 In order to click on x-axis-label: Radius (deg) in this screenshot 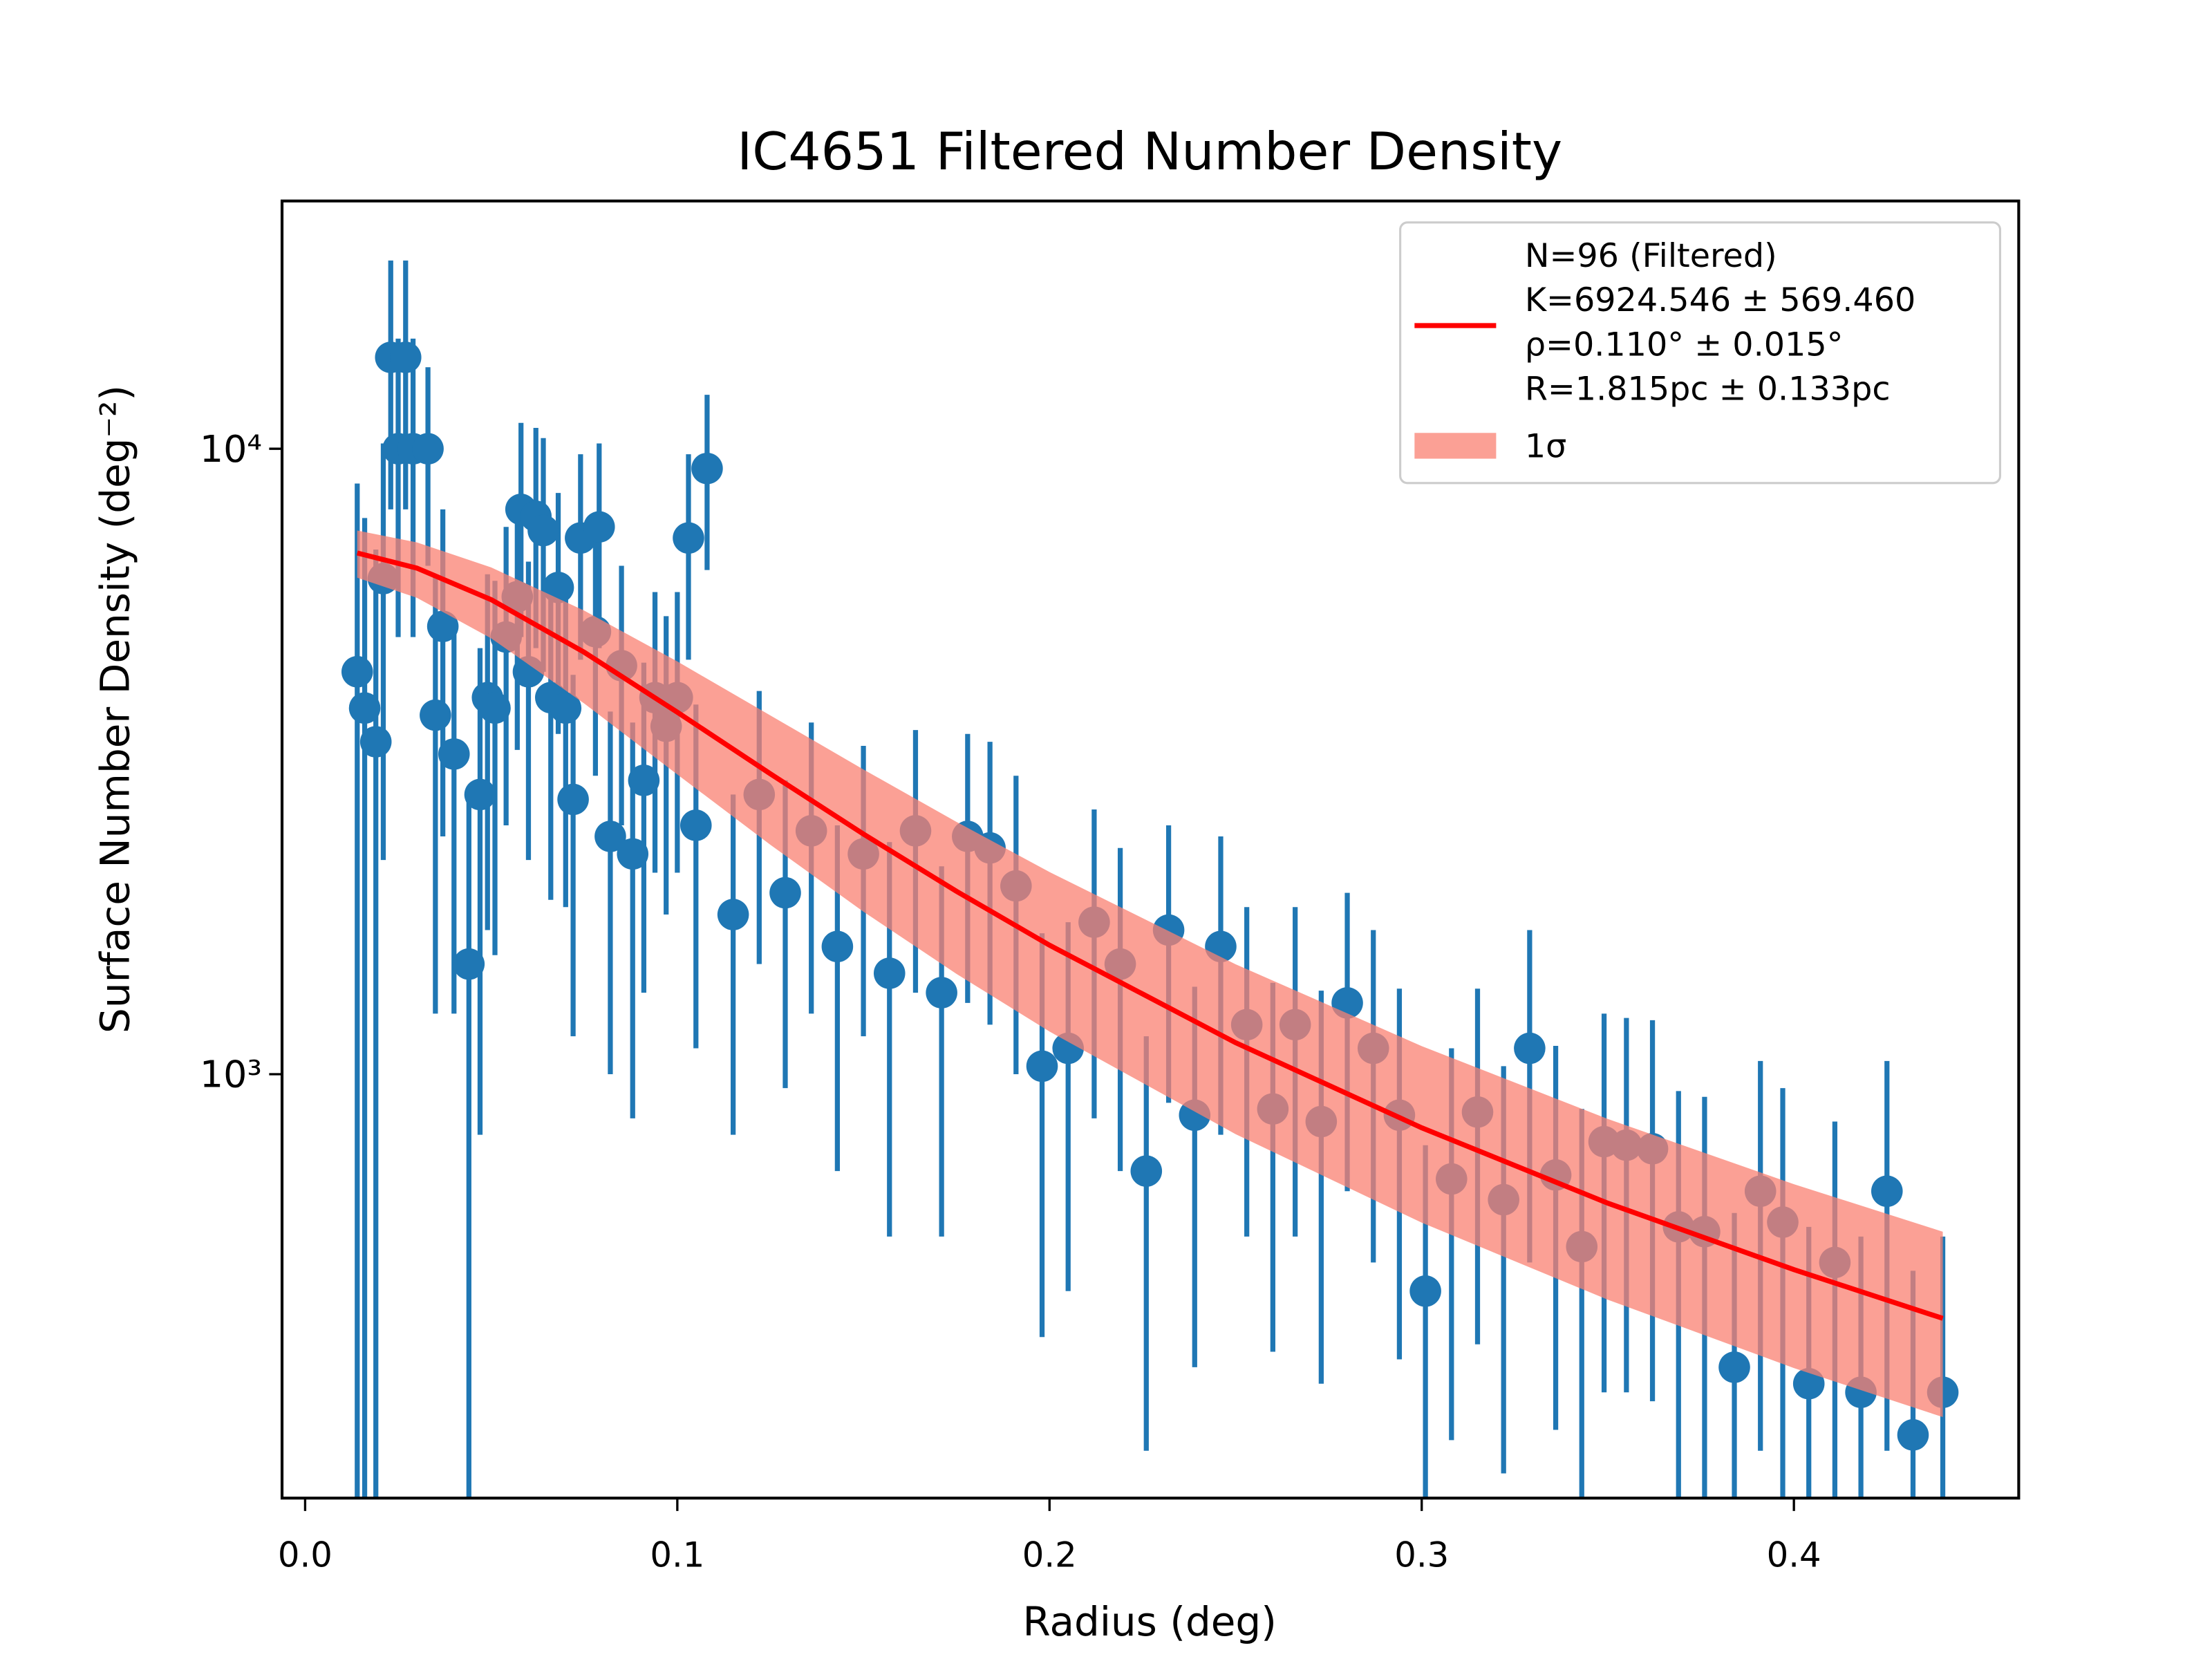, I will do `click(1149, 1621)`.